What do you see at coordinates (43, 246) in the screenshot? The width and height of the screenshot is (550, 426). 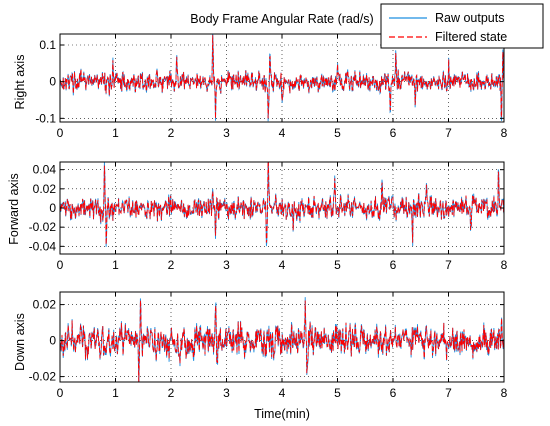 I see `y-tick-label: -0.04` at bounding box center [43, 246].